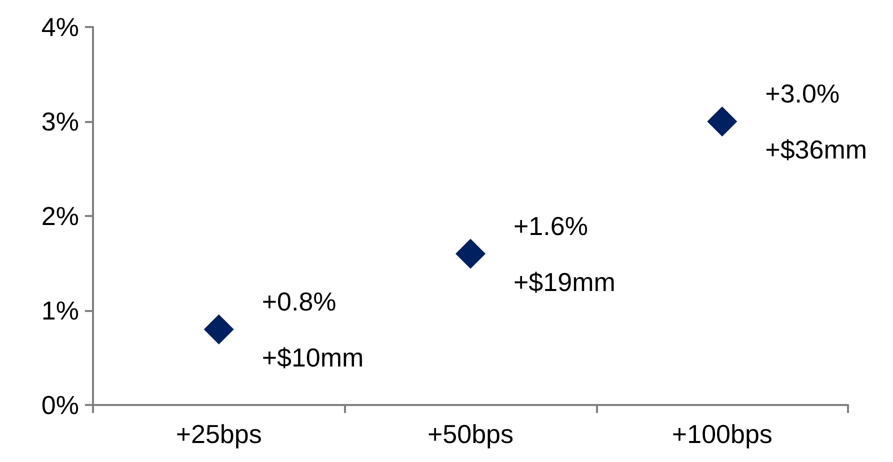  Describe the element at coordinates (219, 434) in the screenshot. I see `x-tick-label: +25bps` at that location.